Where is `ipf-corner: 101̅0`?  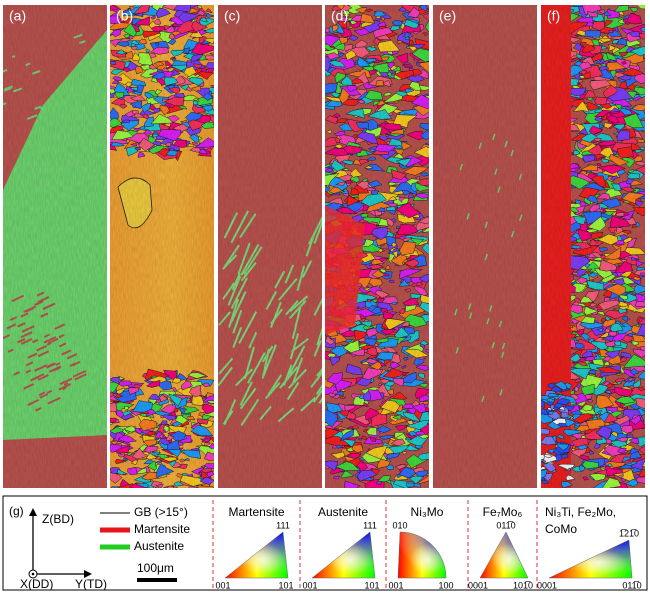 ipf-corner: 101̅0 is located at coordinates (523, 585).